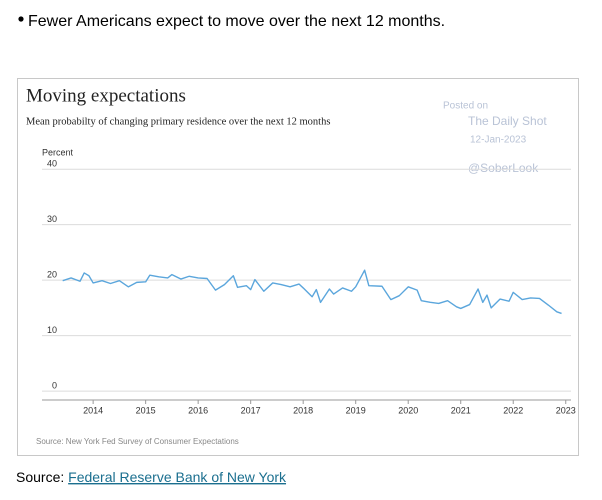 Image resolution: width=602 pixels, height=500 pixels. Describe the element at coordinates (52, 275) in the screenshot. I see `y-tick-label: 20` at that location.